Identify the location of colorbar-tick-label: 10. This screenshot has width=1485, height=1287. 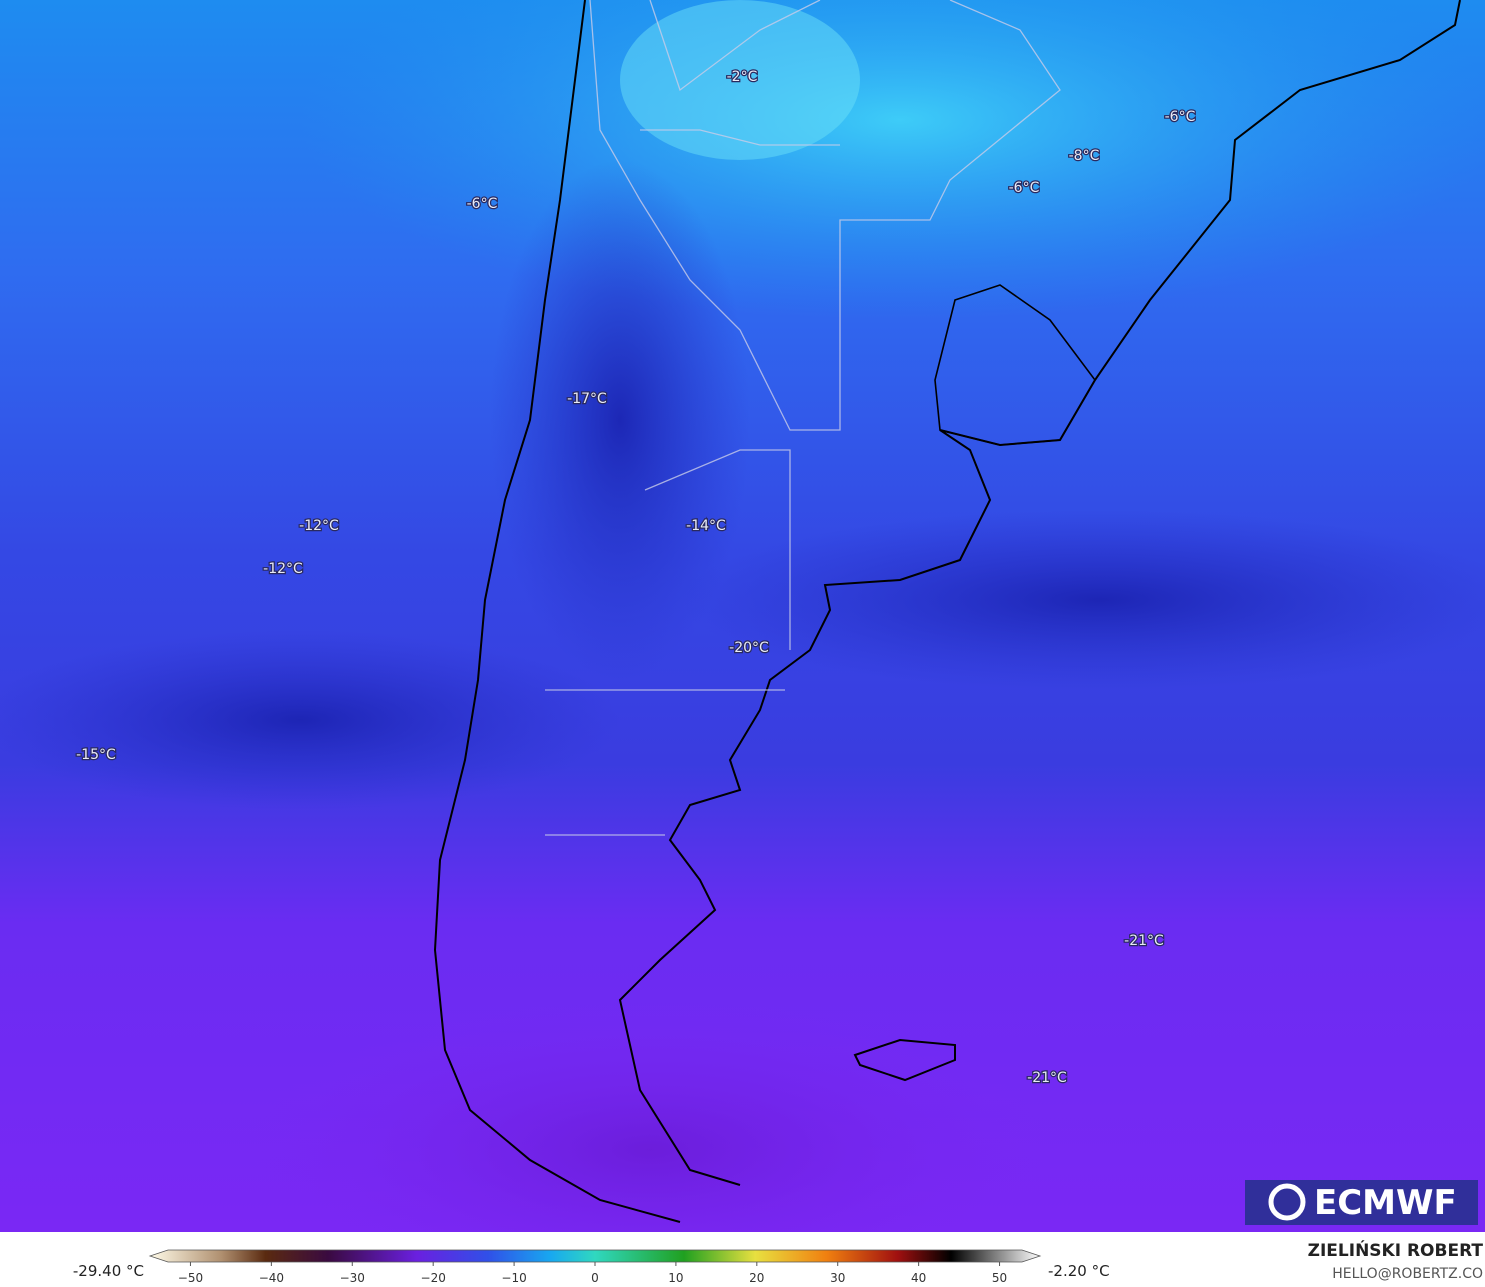
(675, 1278).